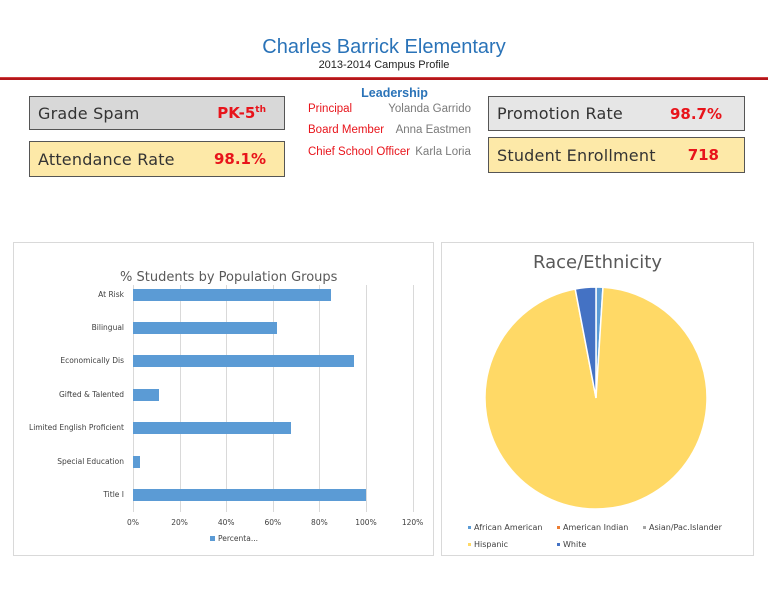  What do you see at coordinates (157, 113) in the screenshot?
I see `grade-span-box: Grade Spam PK-5th` at bounding box center [157, 113].